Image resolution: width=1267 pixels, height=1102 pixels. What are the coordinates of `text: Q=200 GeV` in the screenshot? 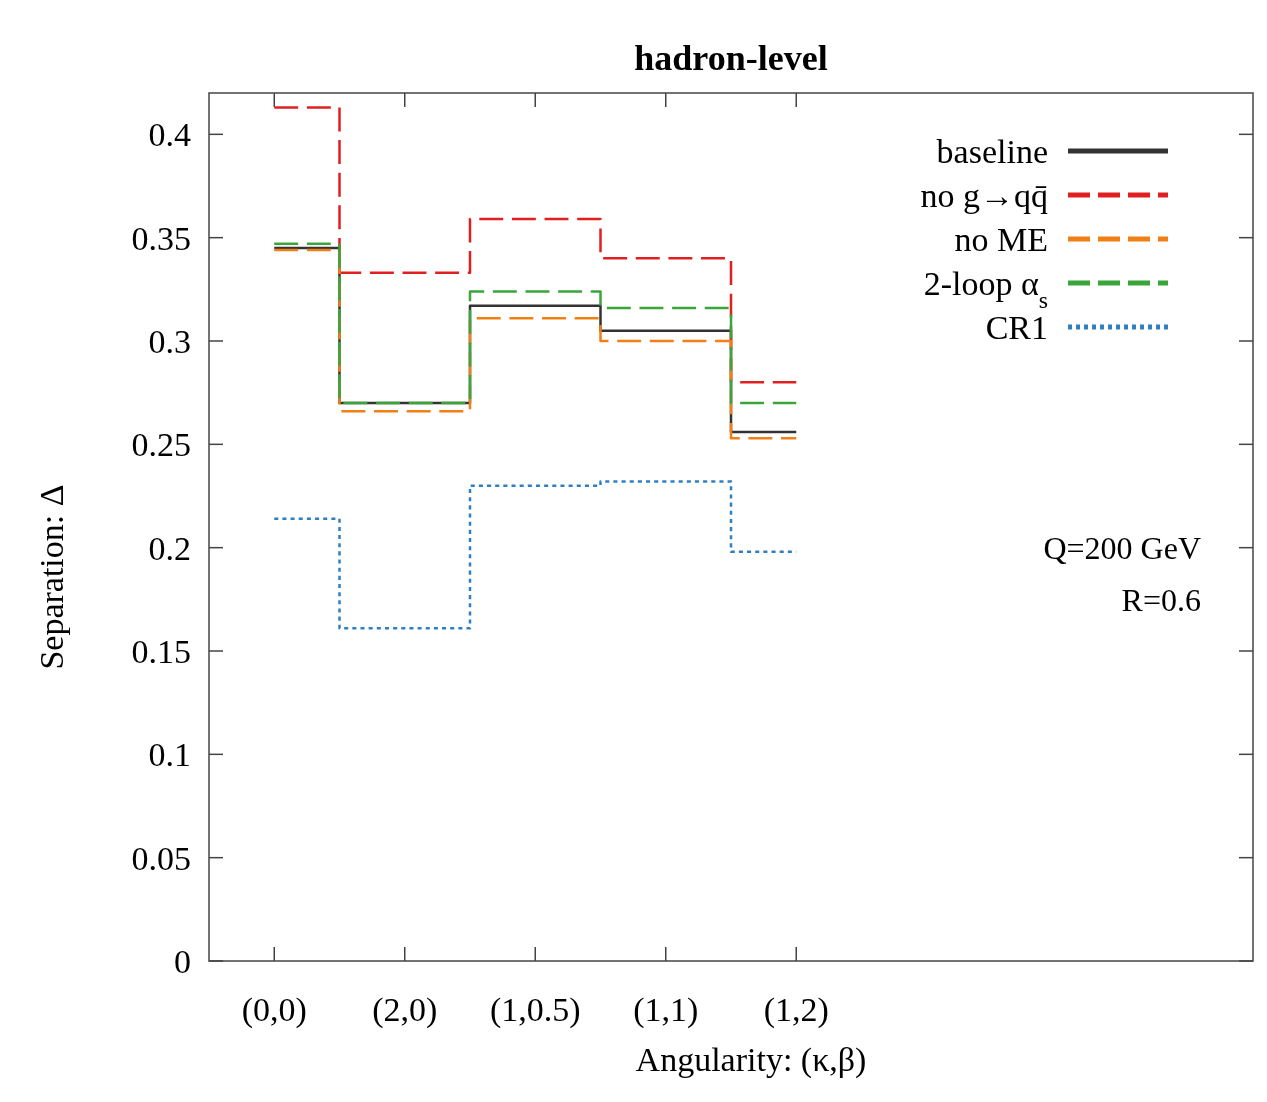 It's located at (1122, 547).